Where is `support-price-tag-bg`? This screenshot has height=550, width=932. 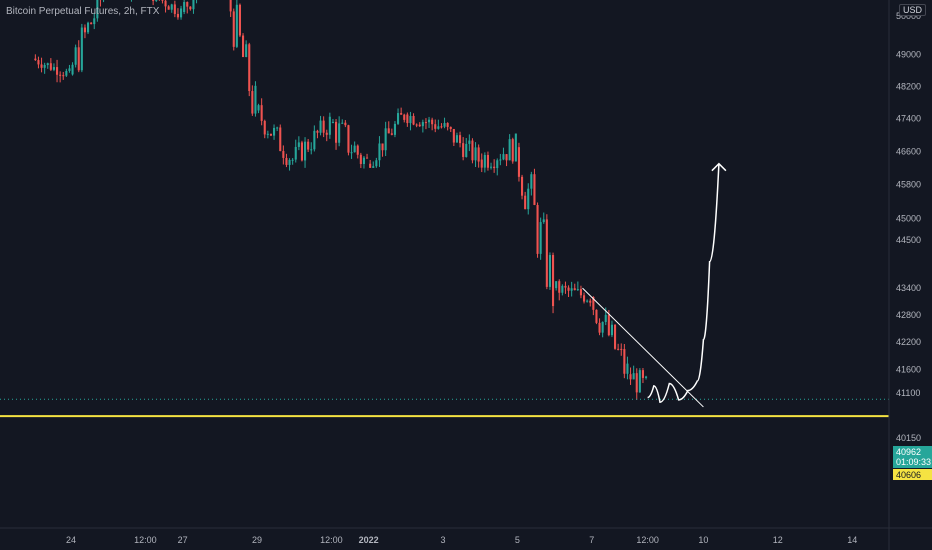 support-price-tag-bg is located at coordinates (912, 474).